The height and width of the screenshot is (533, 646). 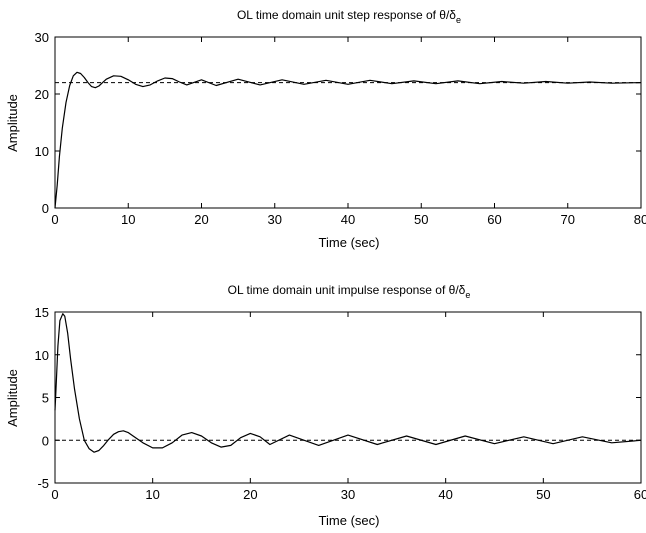 What do you see at coordinates (45, 440) in the screenshot?
I see `impulse-response-ytick-label: 0` at bounding box center [45, 440].